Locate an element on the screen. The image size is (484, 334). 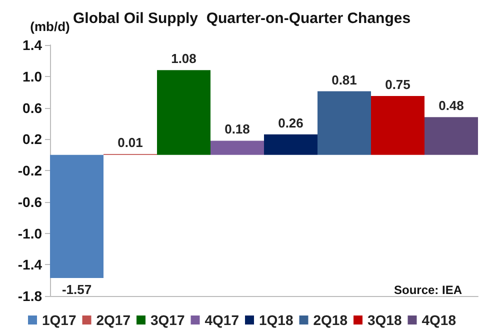
legend-label: 1Q17 is located at coordinates (59, 320).